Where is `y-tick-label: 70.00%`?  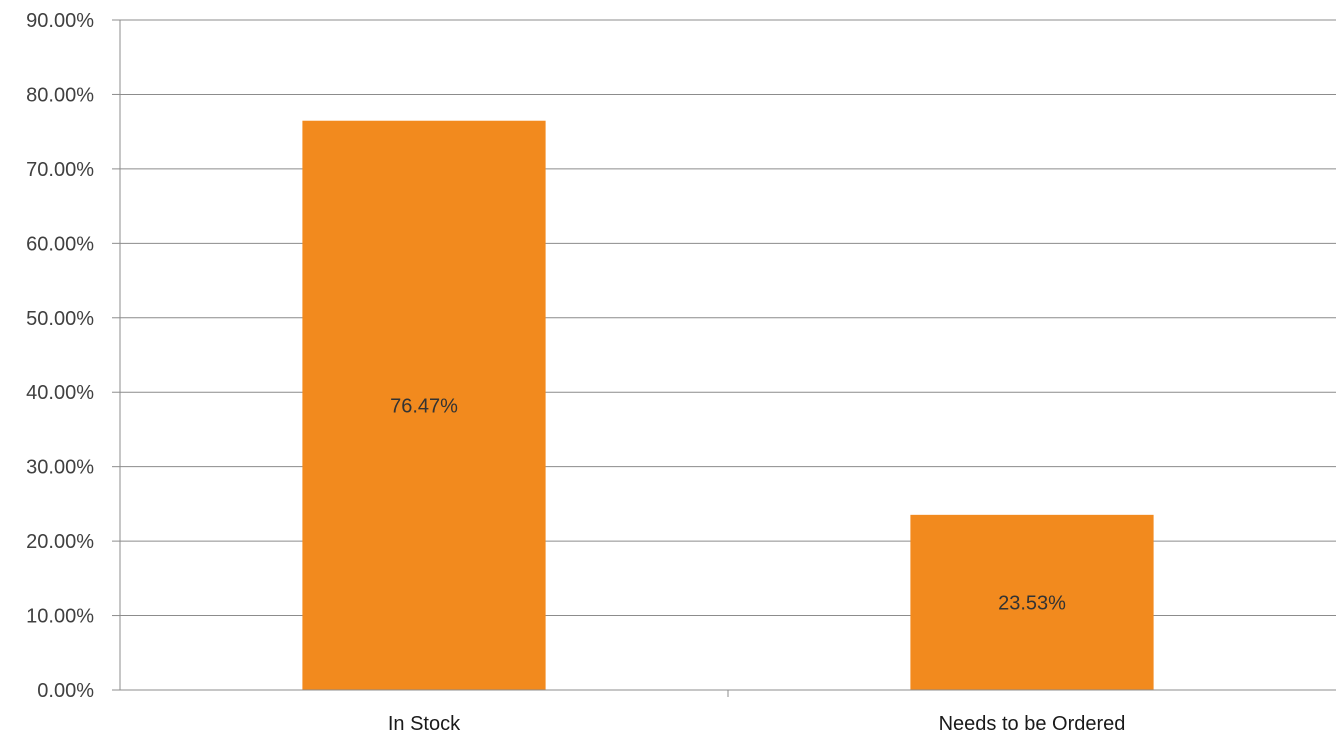
y-tick-label: 70.00% is located at coordinates (60, 170).